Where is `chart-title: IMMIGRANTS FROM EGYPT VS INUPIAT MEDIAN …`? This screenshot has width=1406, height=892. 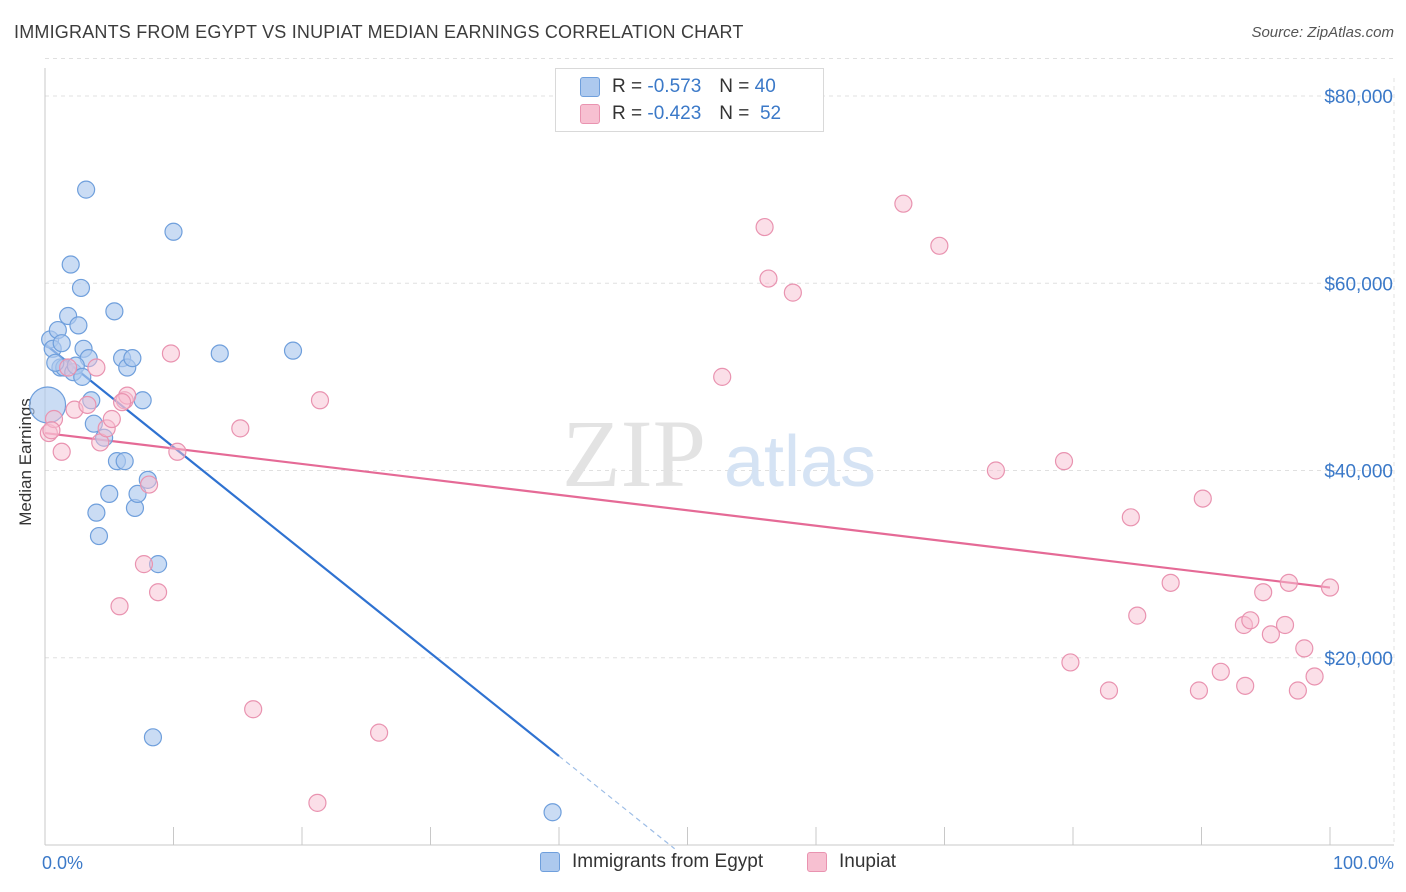 chart-title: IMMIGRANTS FROM EGYPT VS INUPIAT MEDIAN … is located at coordinates (379, 32).